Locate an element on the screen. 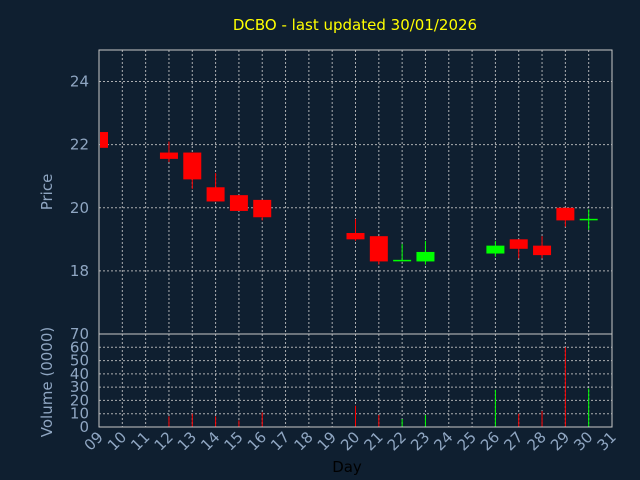 The image size is (640, 480). volume-tick-label: 60 is located at coordinates (79, 347).